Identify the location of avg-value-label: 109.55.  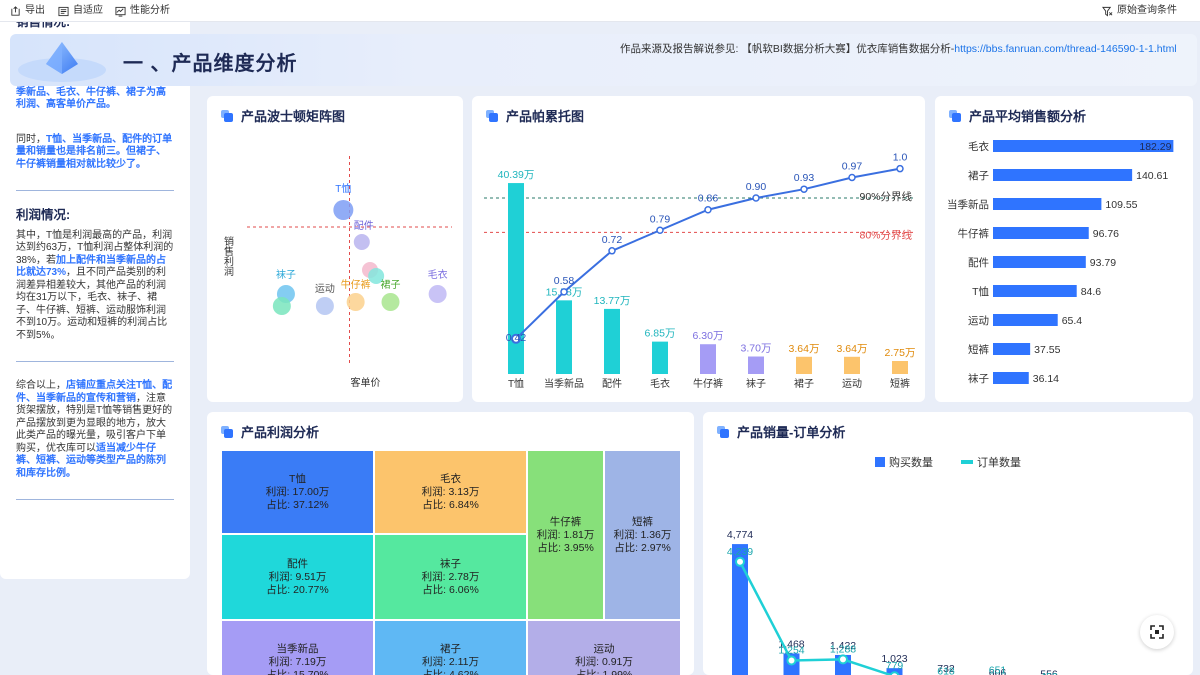
(1121, 205).